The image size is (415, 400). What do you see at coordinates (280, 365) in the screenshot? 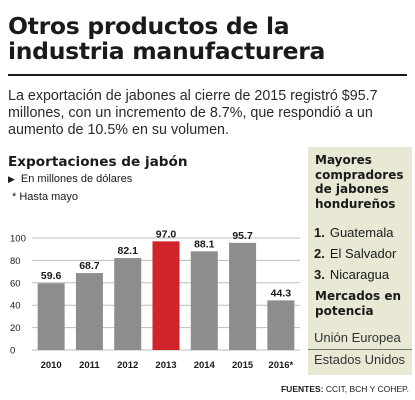
I see `x-tick-label: 2016*` at bounding box center [280, 365].